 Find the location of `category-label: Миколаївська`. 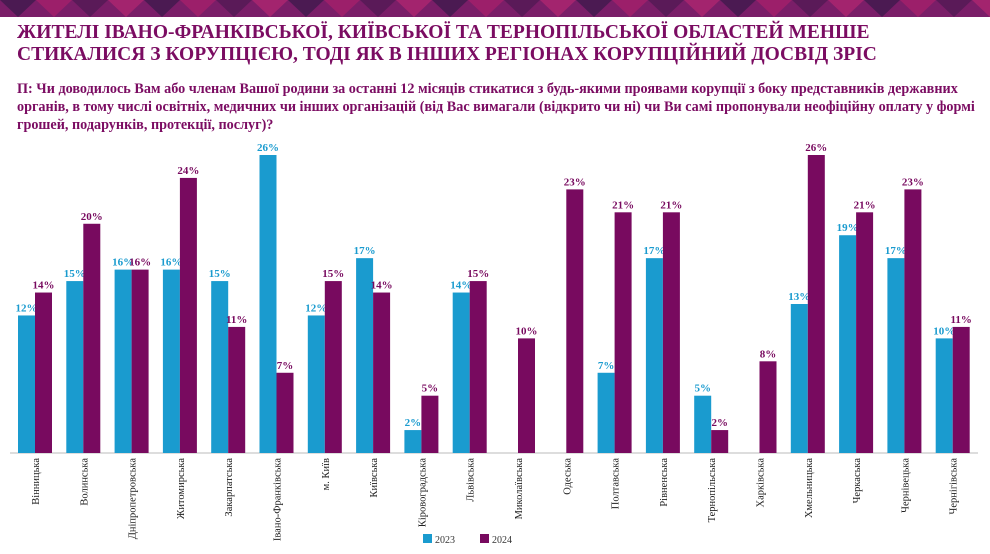

category-label: Миколаївська is located at coordinates (519, 489).